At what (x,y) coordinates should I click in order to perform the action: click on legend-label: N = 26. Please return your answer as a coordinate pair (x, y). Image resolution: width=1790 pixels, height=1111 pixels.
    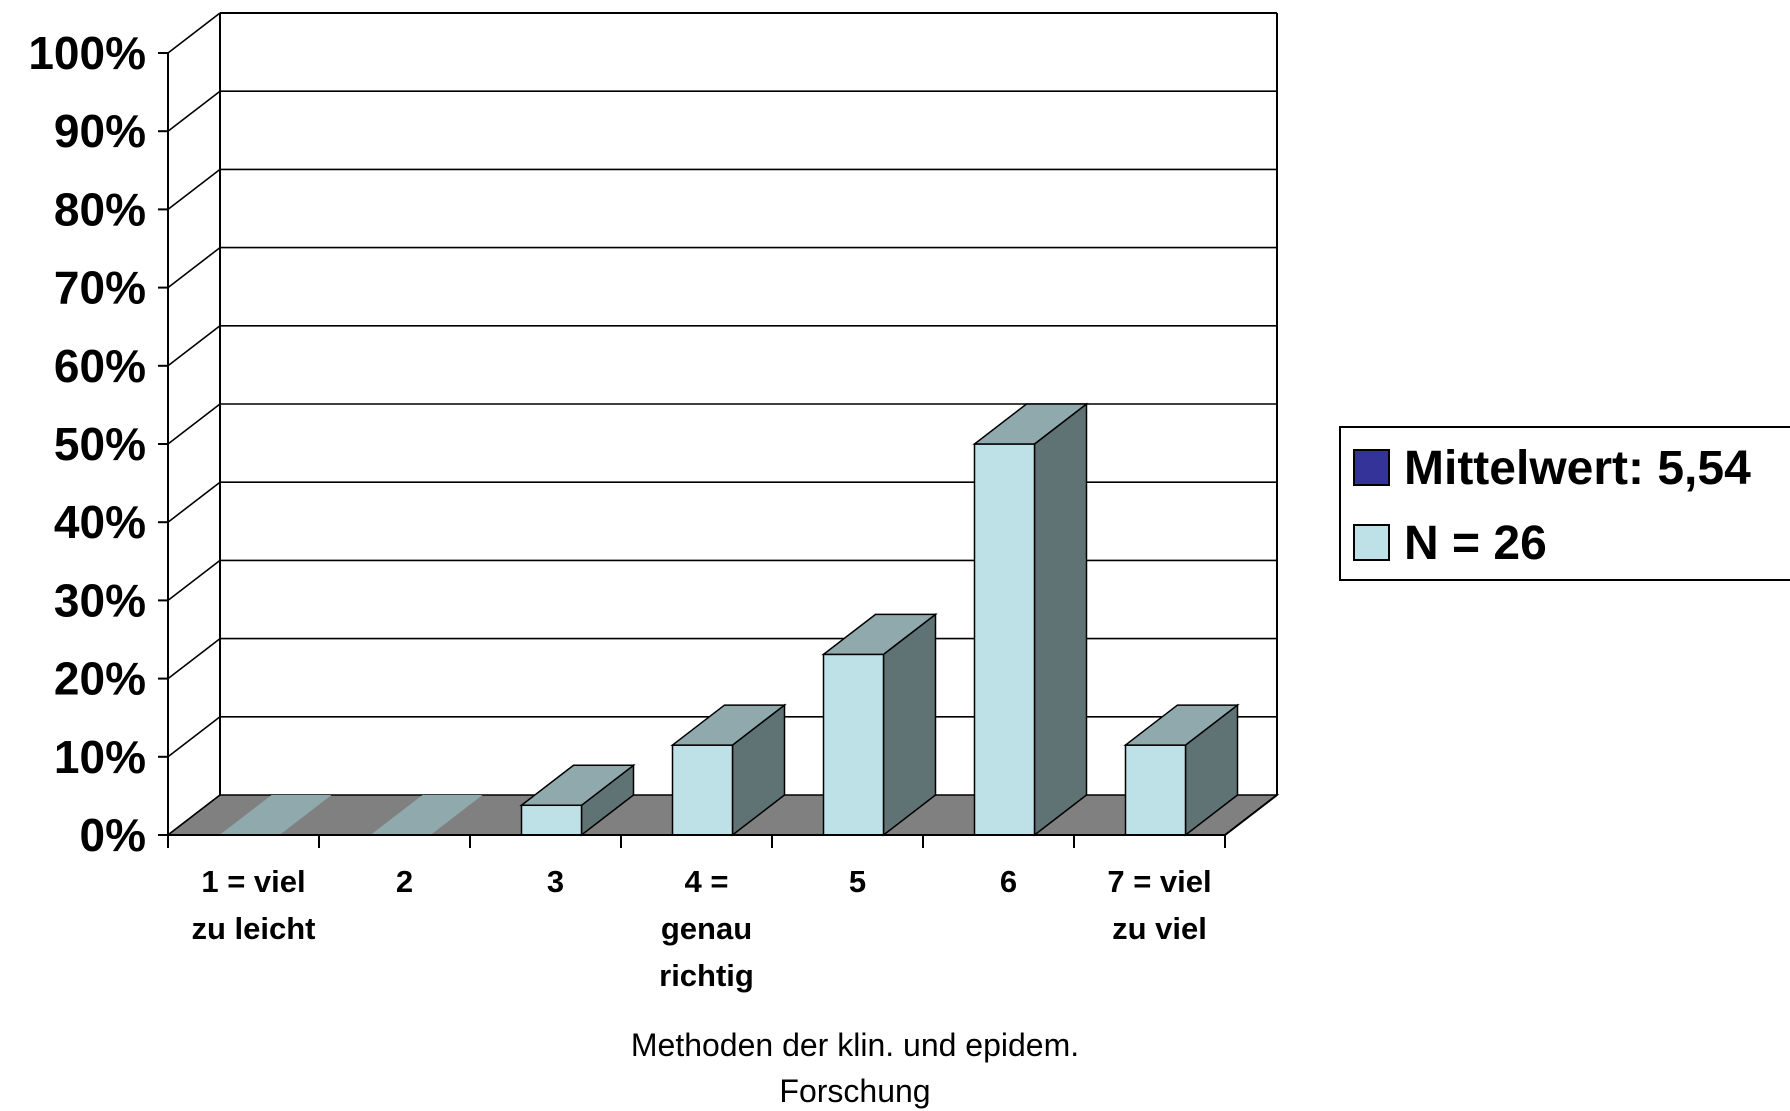
    Looking at the image, I should click on (1475, 543).